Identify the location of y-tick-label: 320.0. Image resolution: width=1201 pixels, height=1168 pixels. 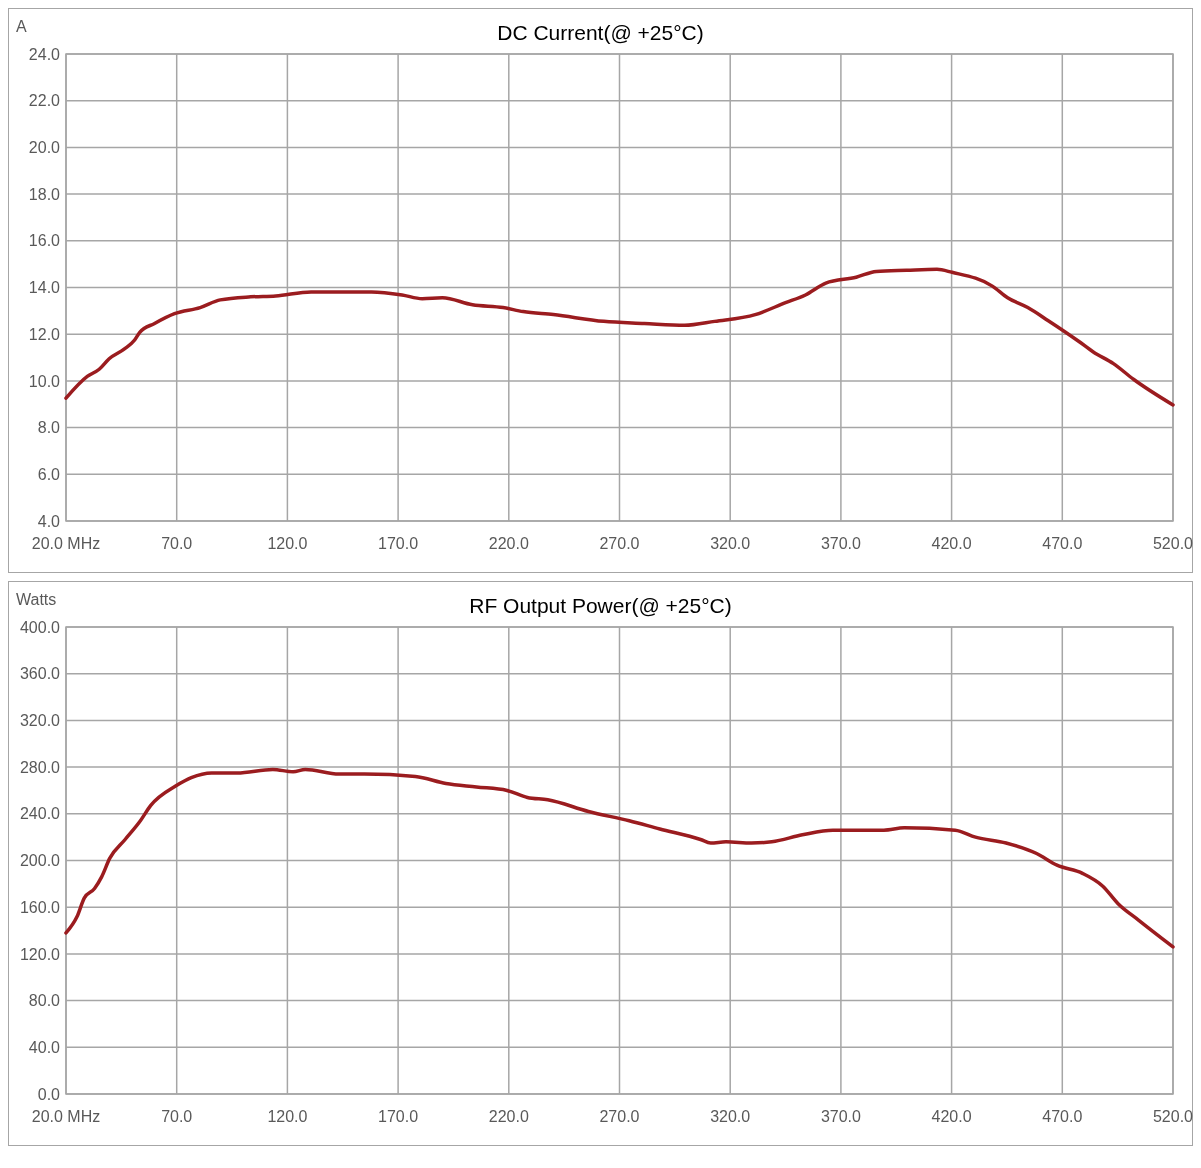
(40, 720).